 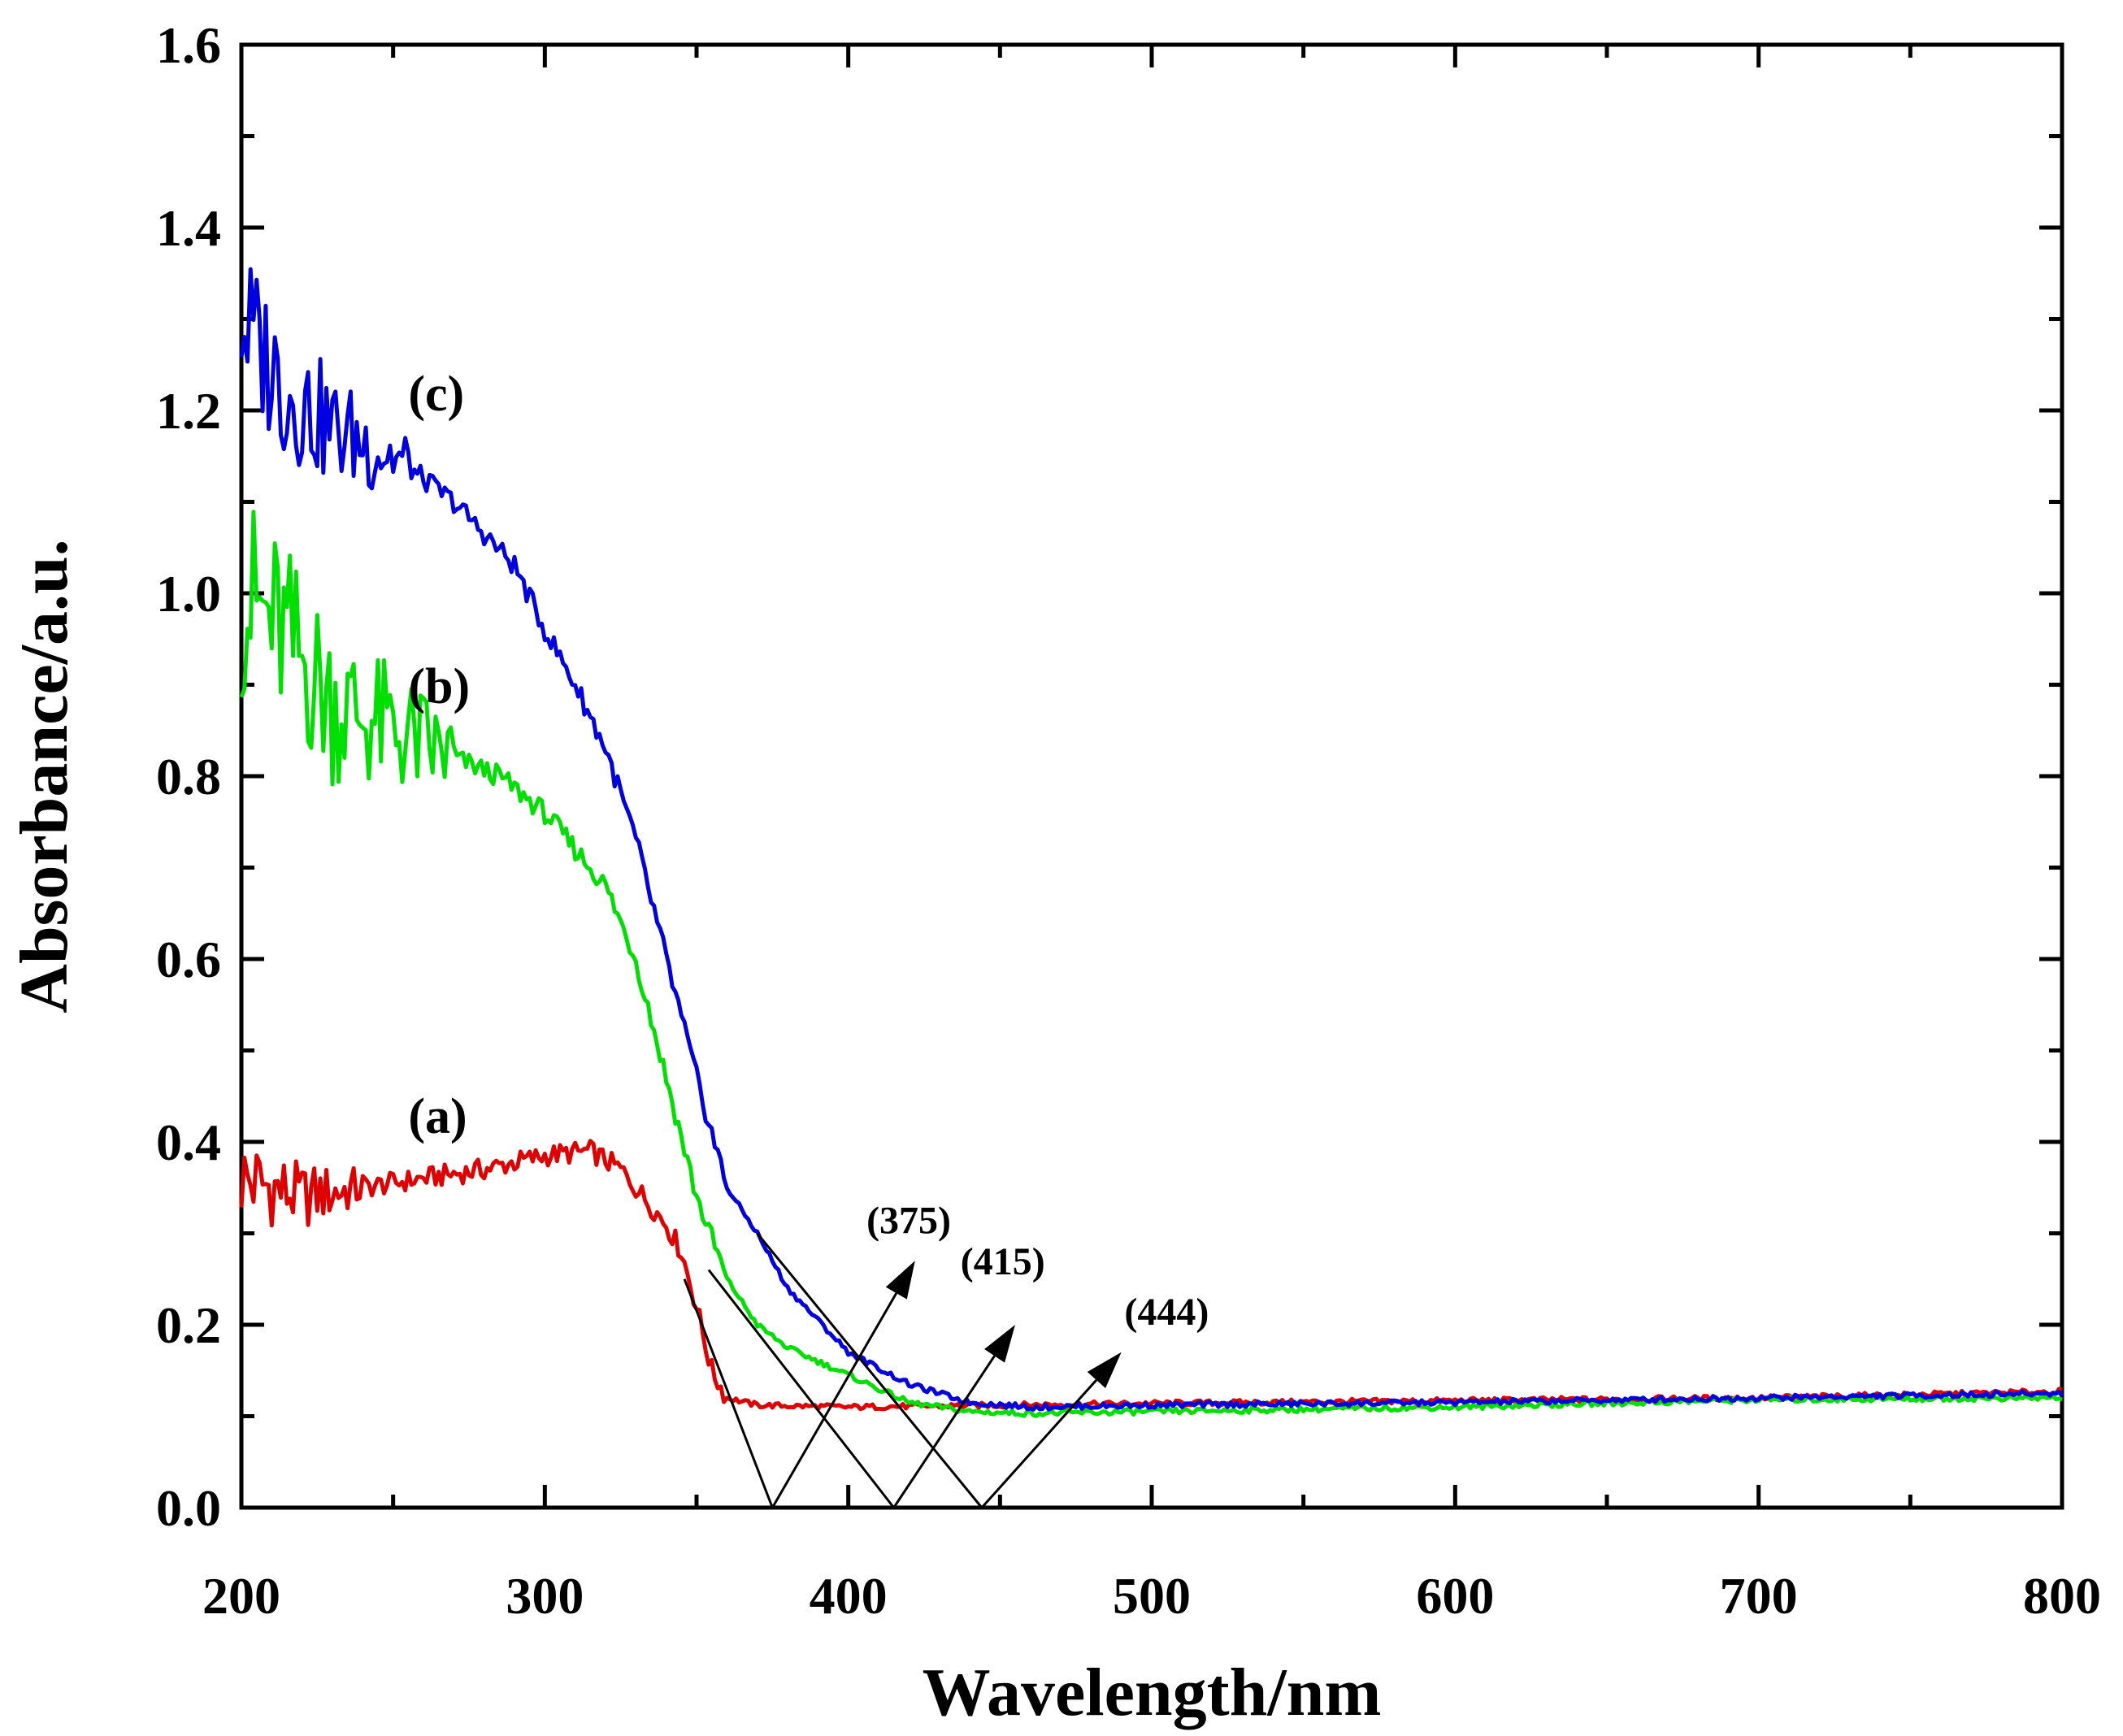 I want to click on curve-labels: (a) (b) (c), so click(x=439, y=755).